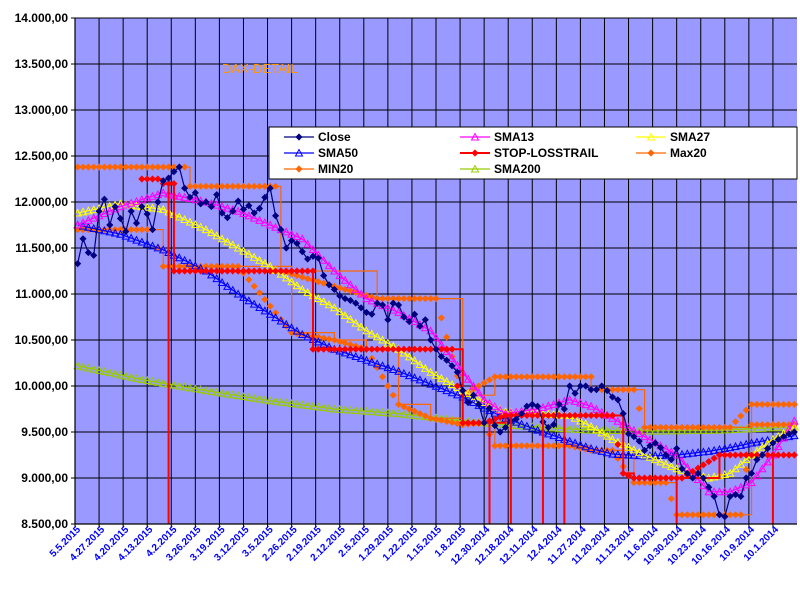 The width and height of the screenshot is (800, 600). I want to click on y-tick-label: 13.000,00, so click(42, 110).